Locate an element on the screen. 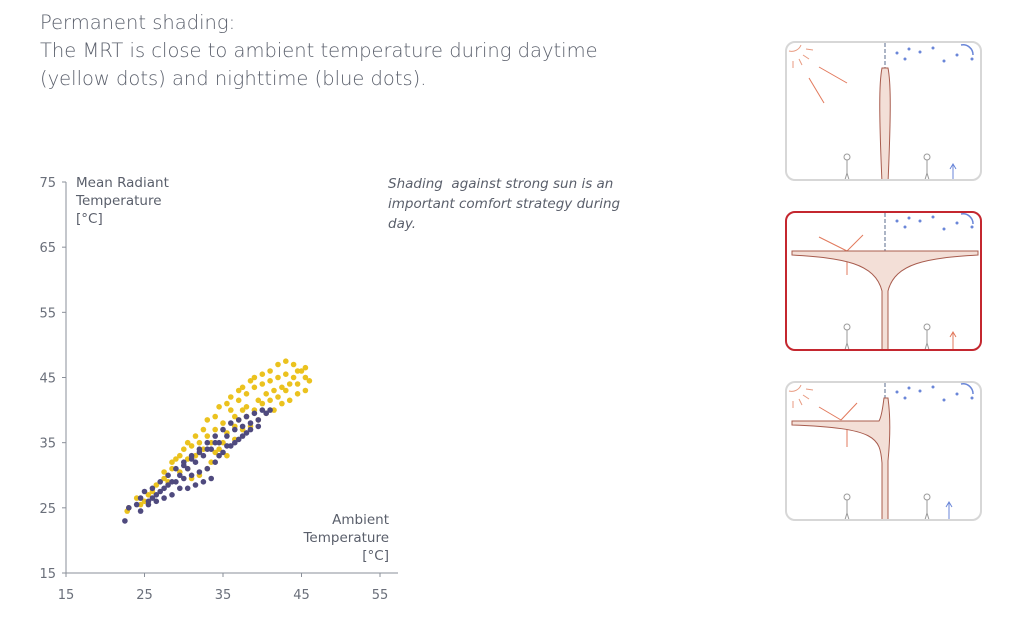 Image resolution: width=1025 pixels, height=638 pixels. panel-pole-shading is located at coordinates (883, 111).